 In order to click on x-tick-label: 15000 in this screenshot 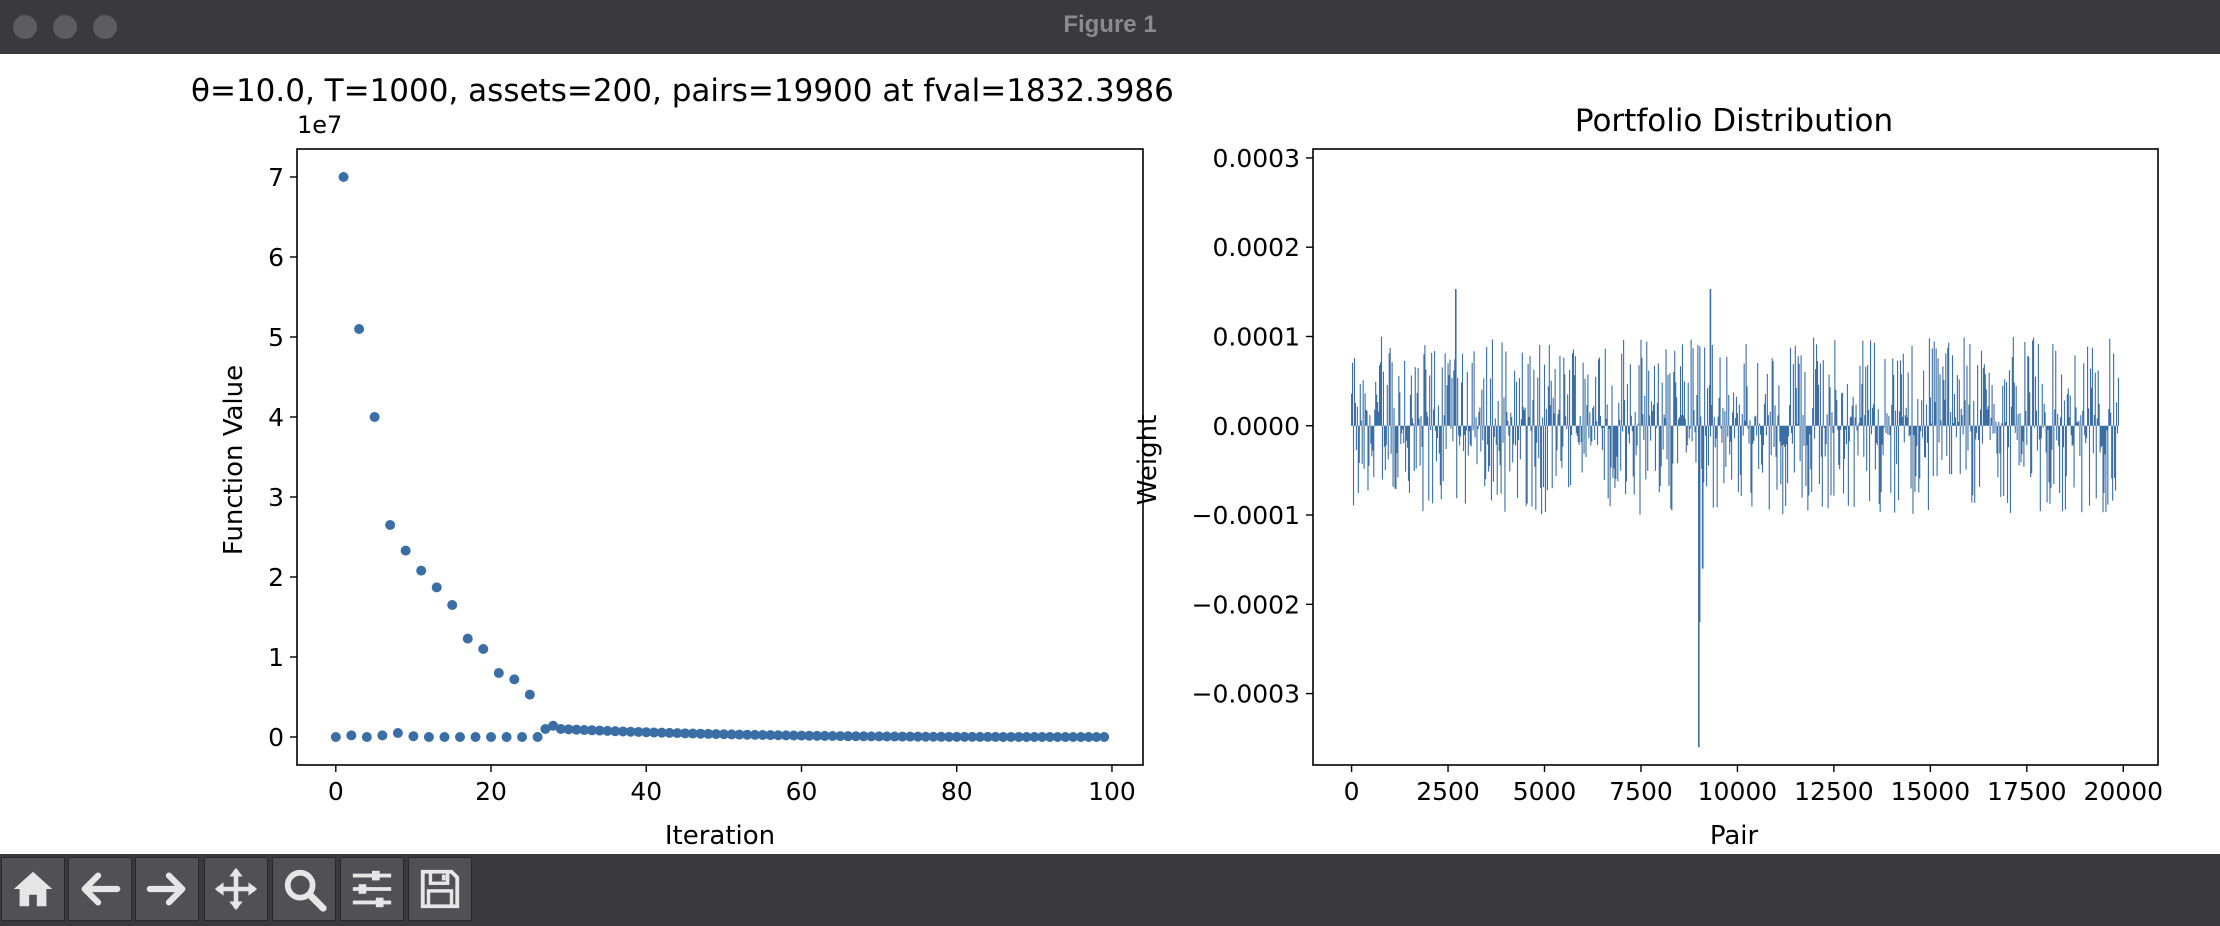, I will do `click(1931, 791)`.